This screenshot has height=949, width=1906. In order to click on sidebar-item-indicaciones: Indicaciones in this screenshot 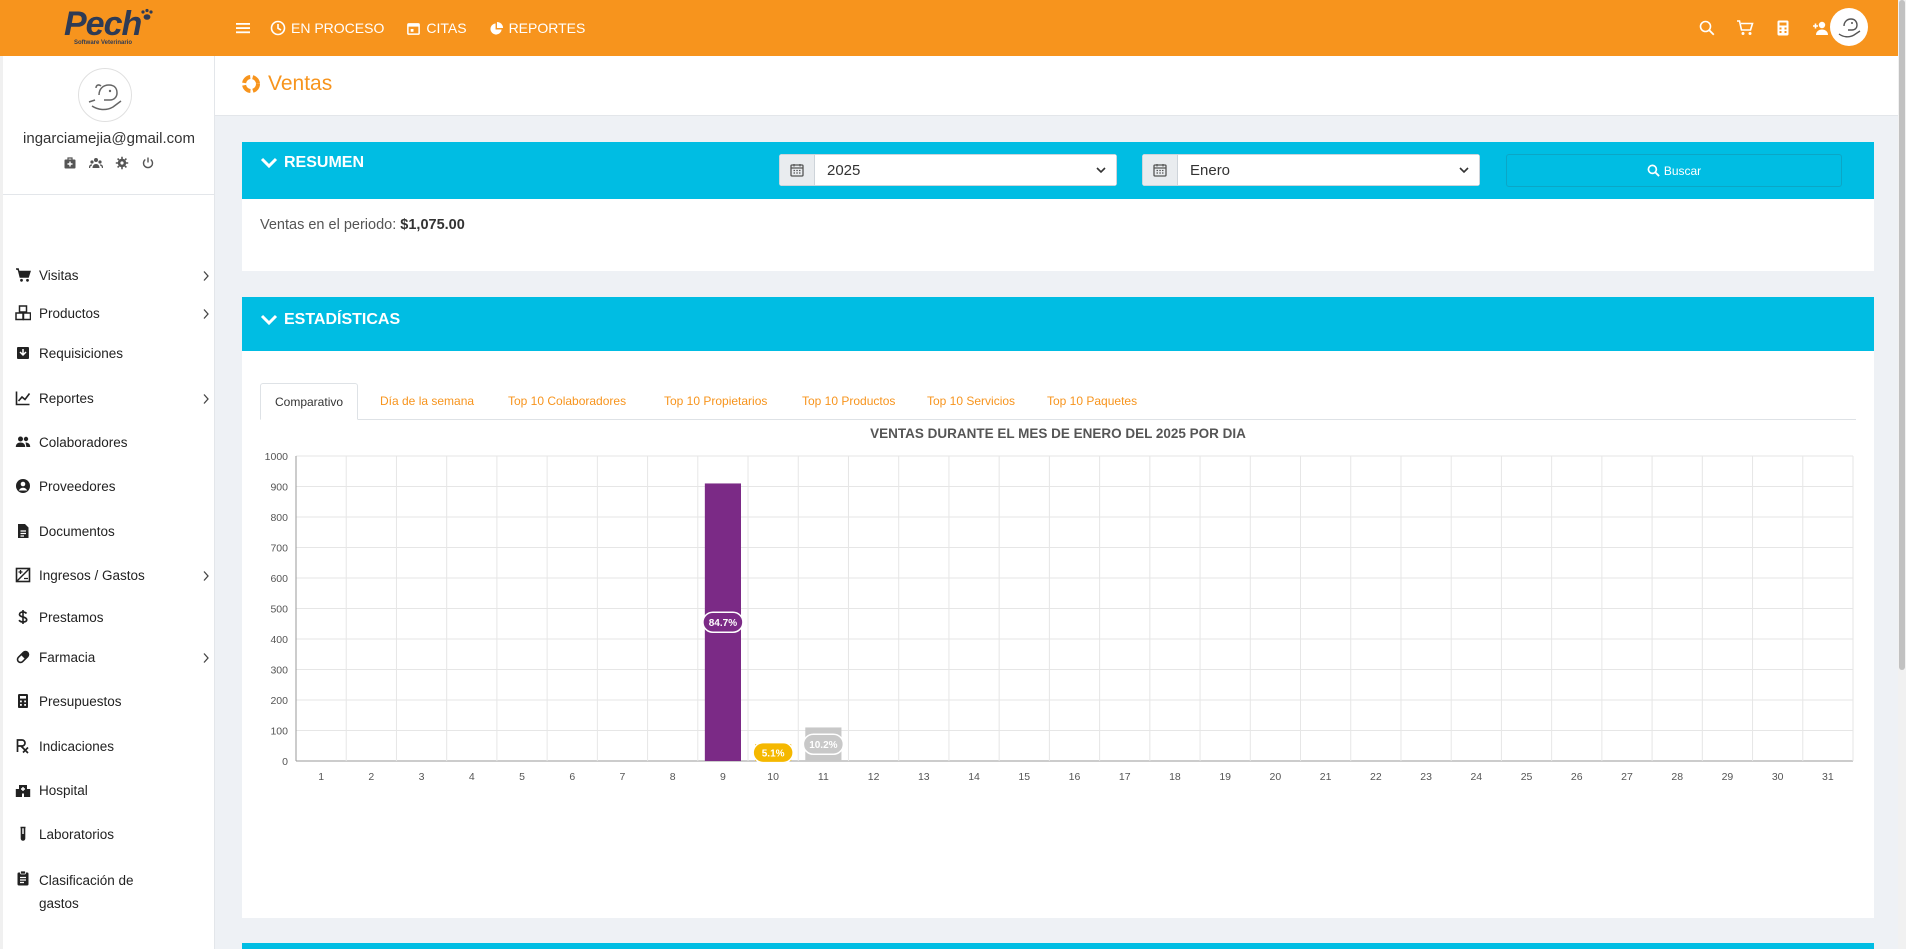, I will do `click(112, 746)`.